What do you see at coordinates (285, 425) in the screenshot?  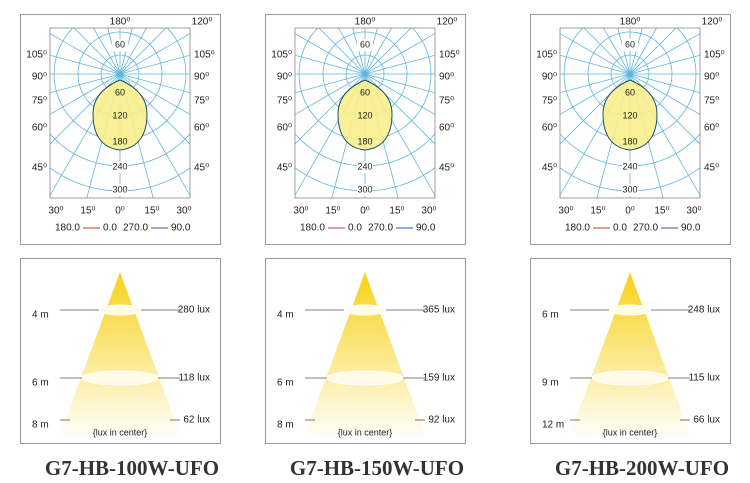 I see `height-label: 8 m` at bounding box center [285, 425].